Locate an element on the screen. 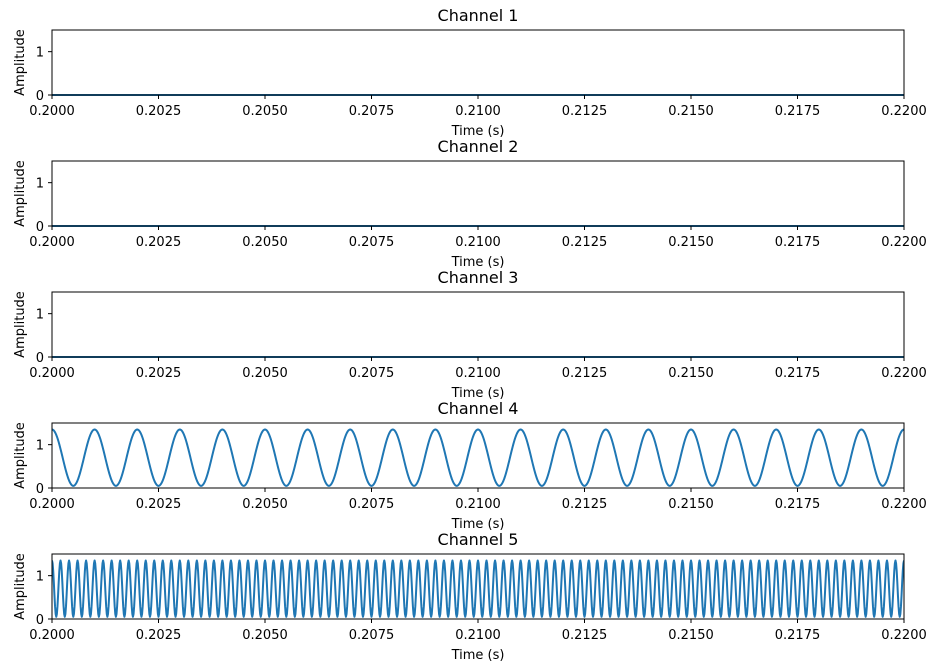 The image size is (935, 667). subplot-title: Channel 4 is located at coordinates (478, 408).